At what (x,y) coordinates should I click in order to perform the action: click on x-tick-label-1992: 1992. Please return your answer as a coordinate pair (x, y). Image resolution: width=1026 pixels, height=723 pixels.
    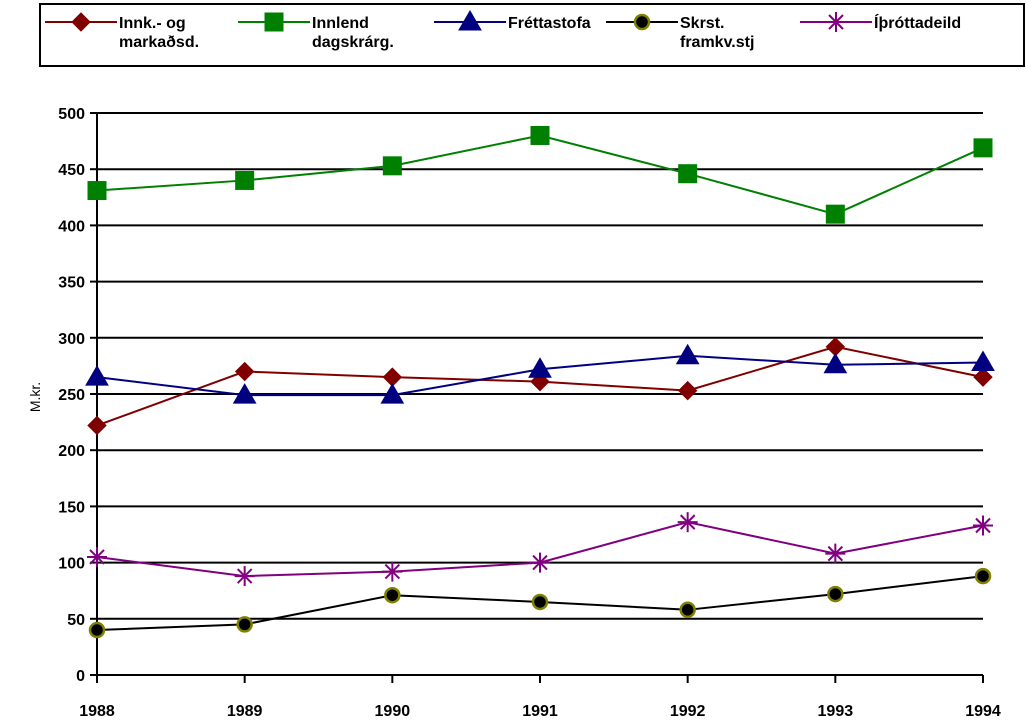
    Looking at the image, I should click on (688, 711).